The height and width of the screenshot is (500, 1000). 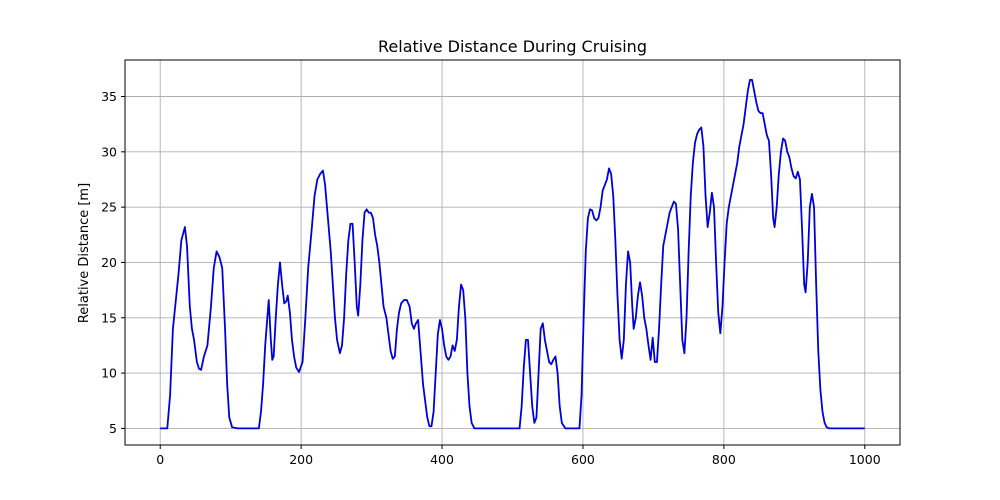 I want to click on x-tick-label: 800, so click(x=724, y=459).